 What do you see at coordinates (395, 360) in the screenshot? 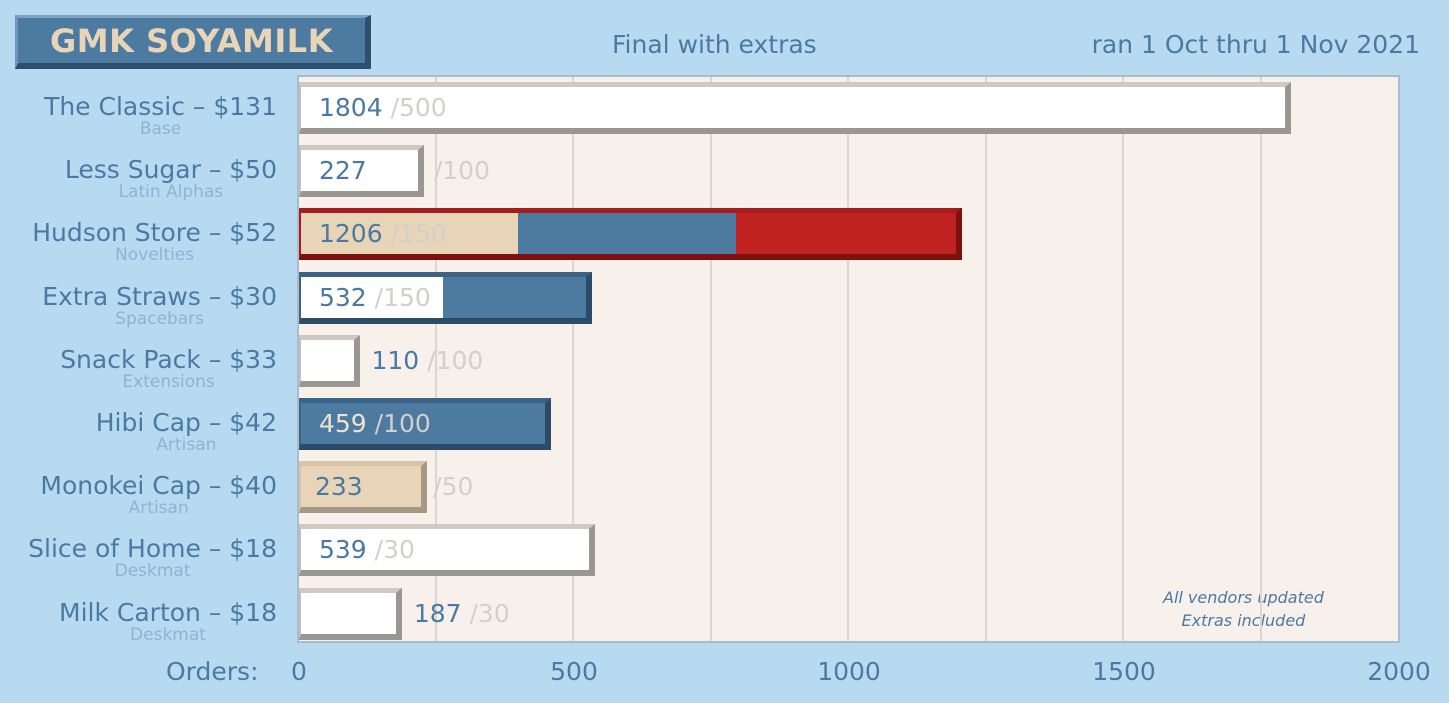
I see `order-count: 110` at bounding box center [395, 360].